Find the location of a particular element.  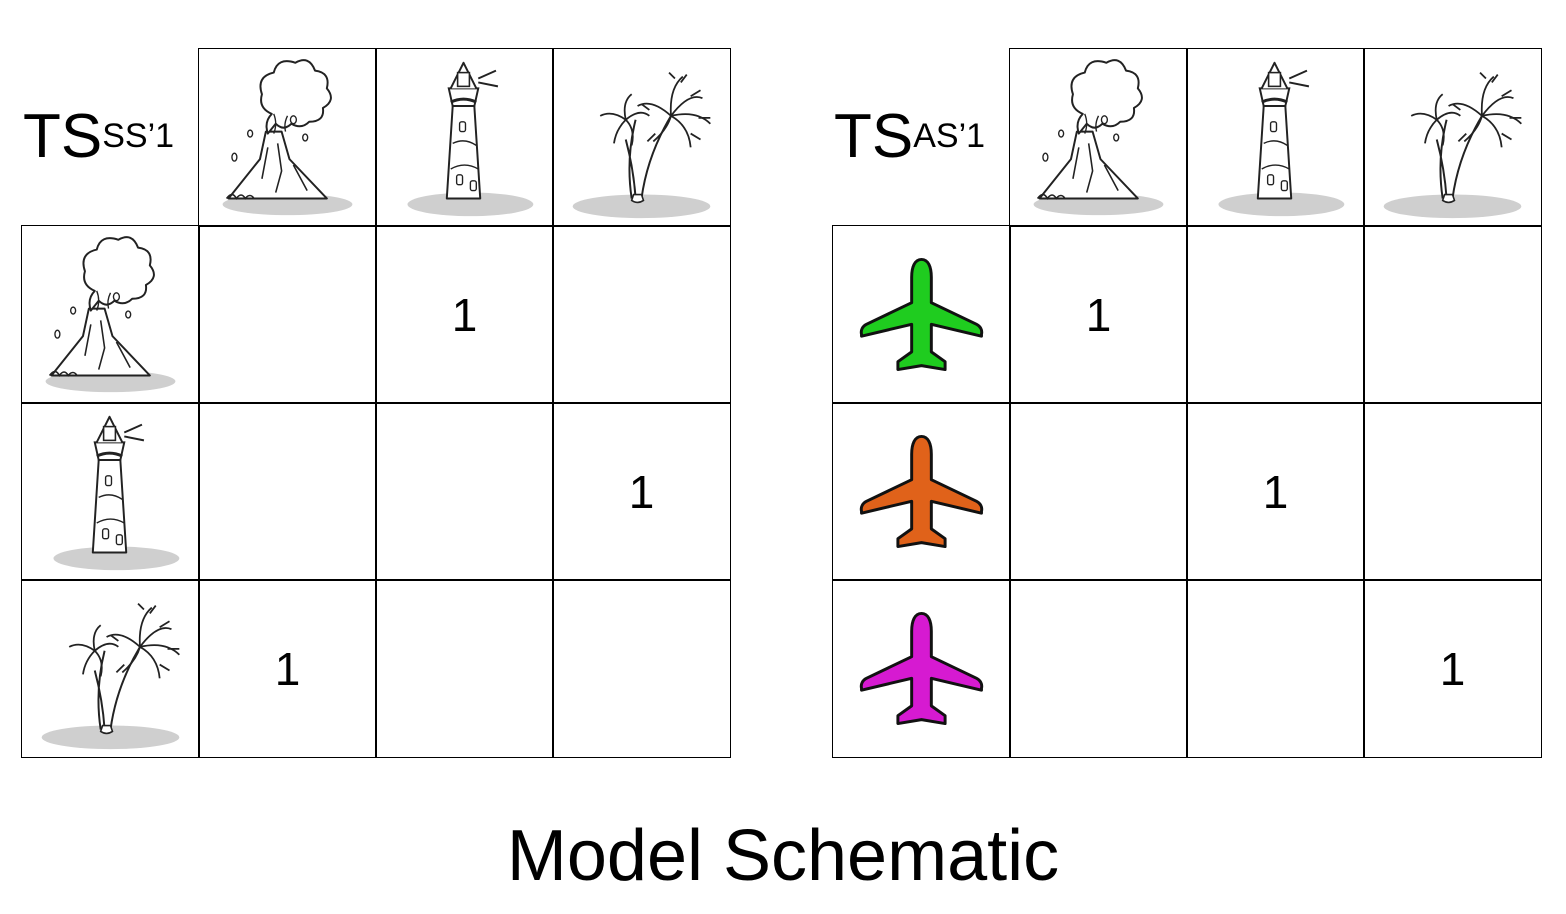

matrix-label: TS SS’1 is located at coordinates (109, 136).